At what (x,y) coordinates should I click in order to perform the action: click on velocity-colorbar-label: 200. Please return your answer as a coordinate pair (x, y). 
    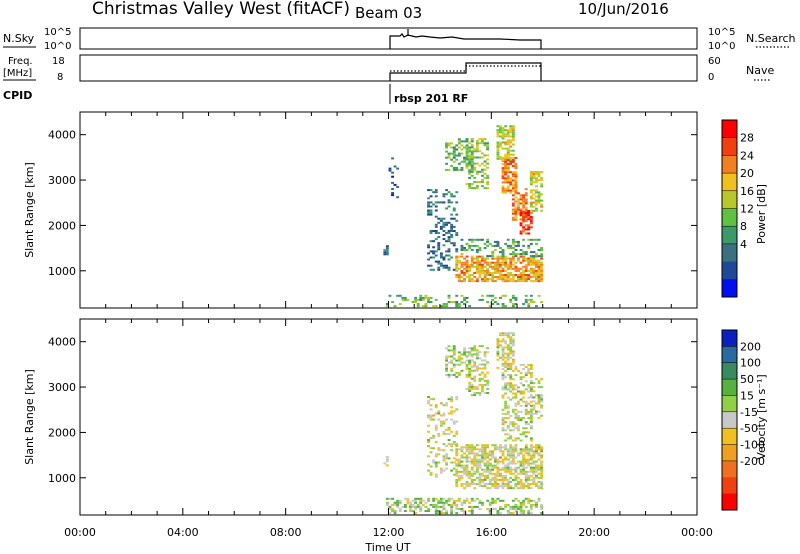
    Looking at the image, I should click on (750, 346).